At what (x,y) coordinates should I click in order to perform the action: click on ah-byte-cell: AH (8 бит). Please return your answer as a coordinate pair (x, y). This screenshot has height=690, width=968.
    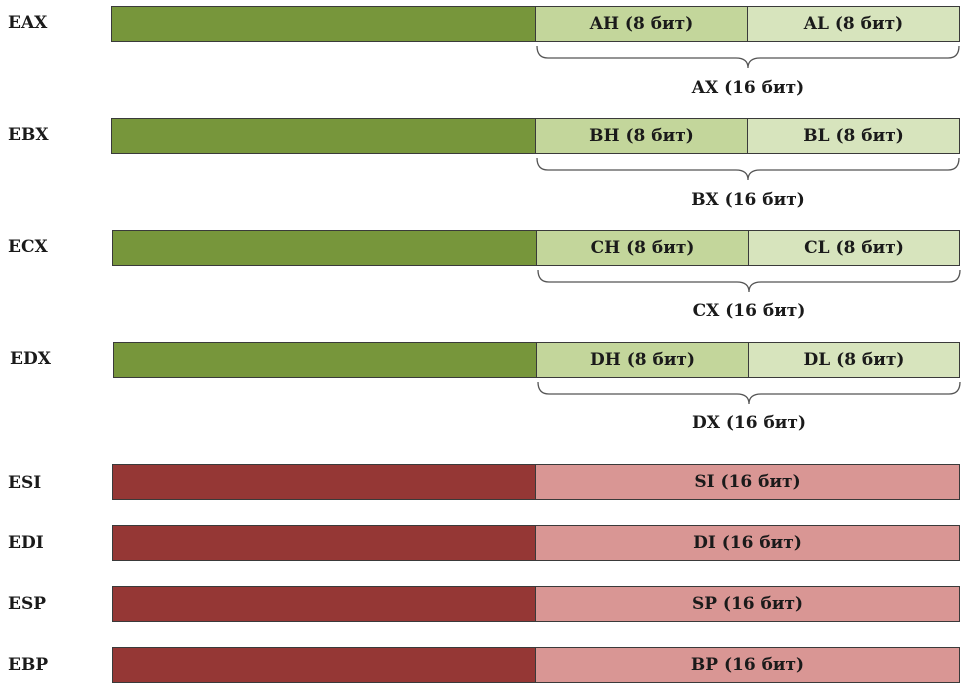
    Looking at the image, I should click on (642, 24).